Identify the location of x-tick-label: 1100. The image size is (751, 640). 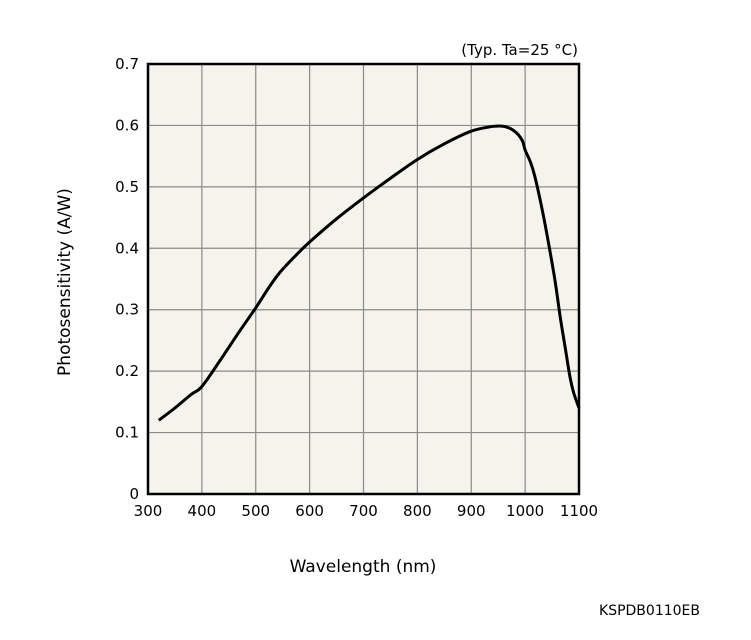
(579, 511).